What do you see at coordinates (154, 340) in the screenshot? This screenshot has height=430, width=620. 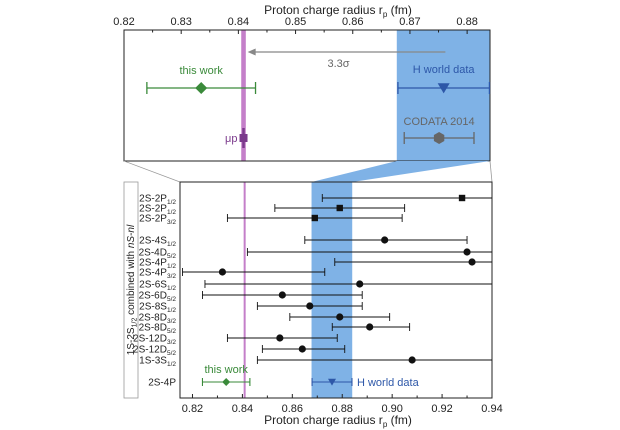 I see `row-2s-12d-3-2-label: 2S-12D3/2` at bounding box center [154, 340].